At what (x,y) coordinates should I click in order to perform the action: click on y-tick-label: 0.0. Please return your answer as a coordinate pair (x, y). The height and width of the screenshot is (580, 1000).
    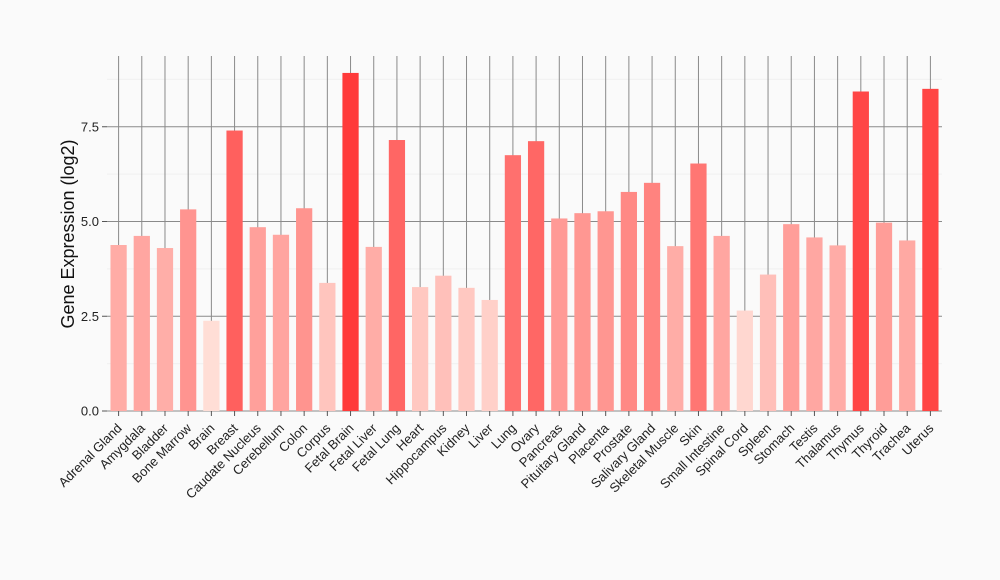
    Looking at the image, I should click on (90, 411).